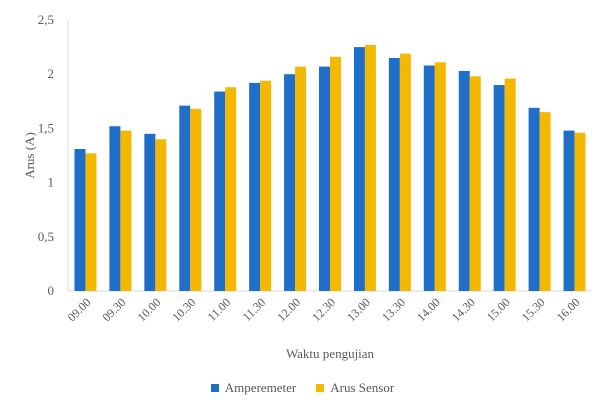 The width and height of the screenshot is (605, 403). What do you see at coordinates (302, 388) in the screenshot?
I see `legend: Amperemeter Arus Sensor` at bounding box center [302, 388].